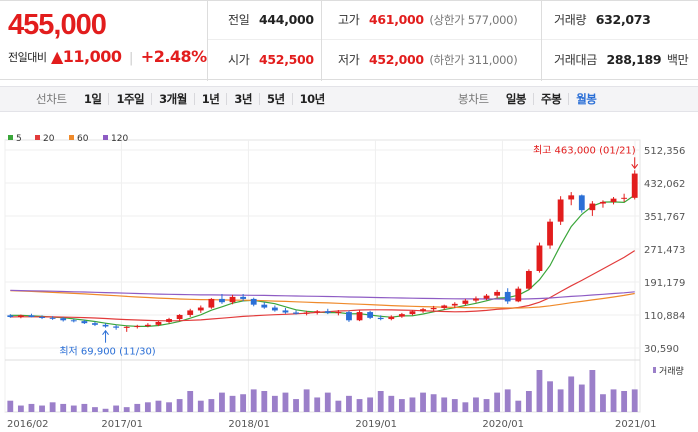  What do you see at coordinates (249, 424) in the screenshot?
I see `x-tick-label: 2018/01` at bounding box center [249, 424].